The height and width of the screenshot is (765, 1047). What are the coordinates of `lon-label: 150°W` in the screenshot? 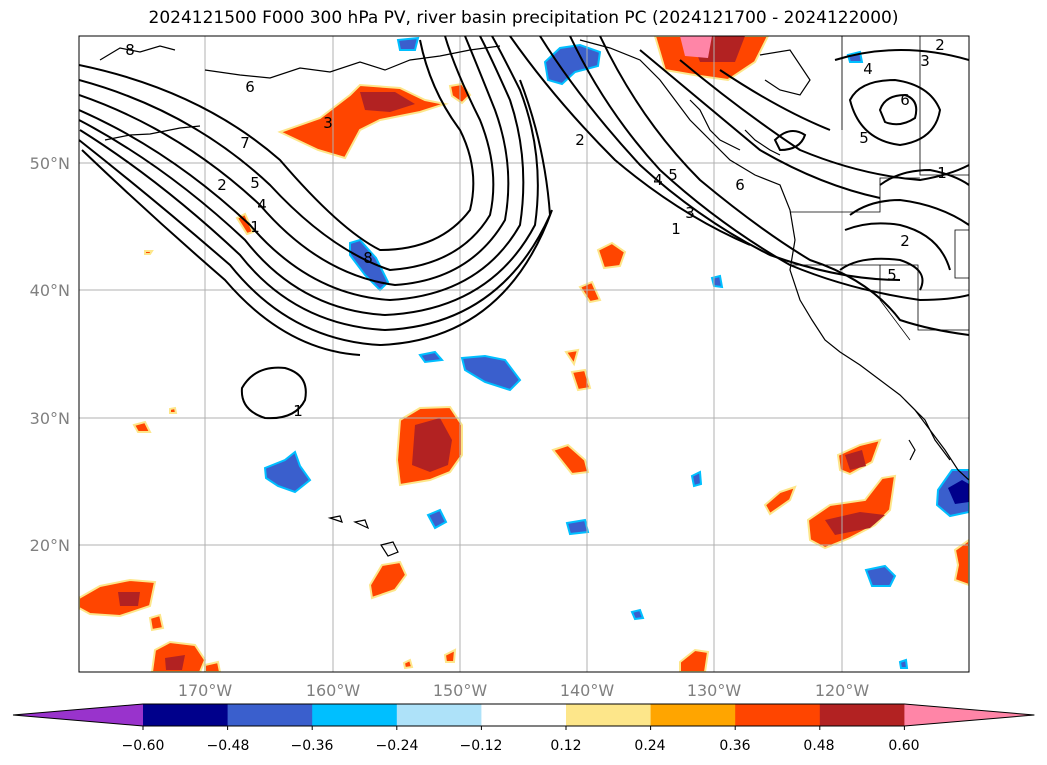 It's located at (460, 690).